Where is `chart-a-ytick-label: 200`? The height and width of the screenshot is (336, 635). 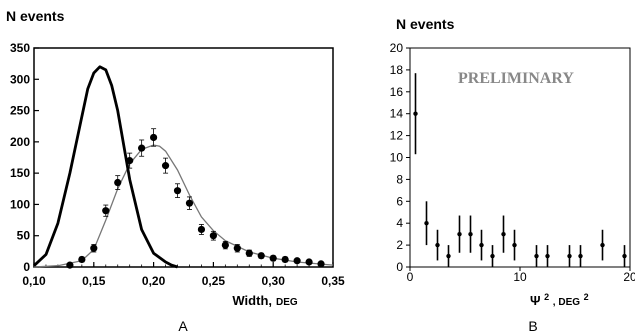 chart-a-ytick-label: 200 is located at coordinates (20, 142).